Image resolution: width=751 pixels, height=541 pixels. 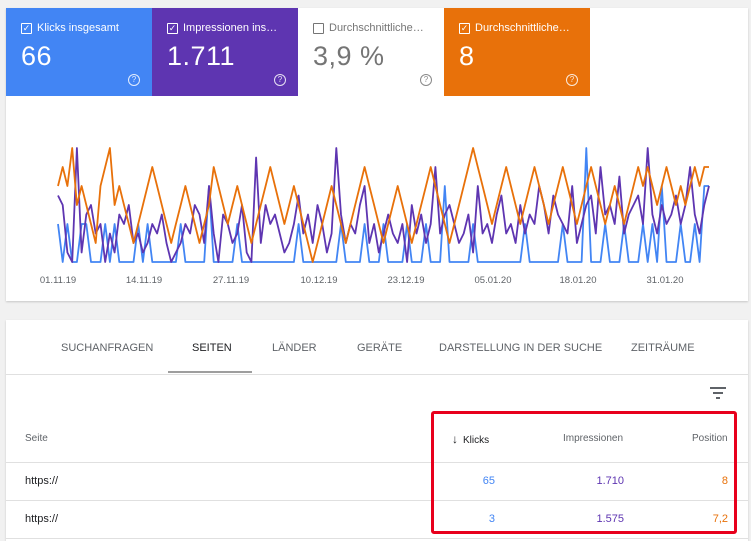 What do you see at coordinates (610, 519) in the screenshot?
I see `impressions-value: 1.575` at bounding box center [610, 519].